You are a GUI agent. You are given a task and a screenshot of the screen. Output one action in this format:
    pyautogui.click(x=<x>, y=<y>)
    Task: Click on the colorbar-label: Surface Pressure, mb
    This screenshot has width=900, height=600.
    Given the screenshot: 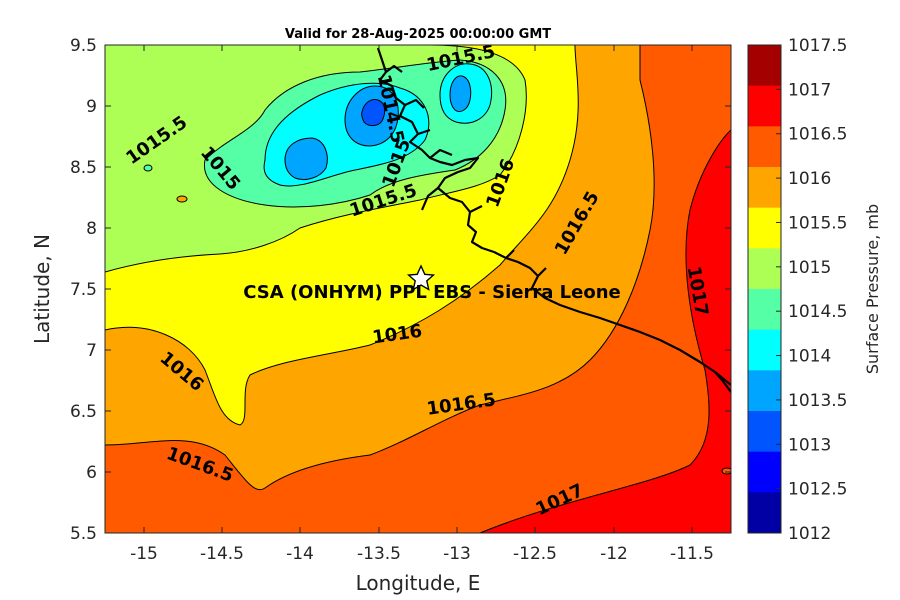 What is the action you would take?
    pyautogui.click(x=872, y=289)
    